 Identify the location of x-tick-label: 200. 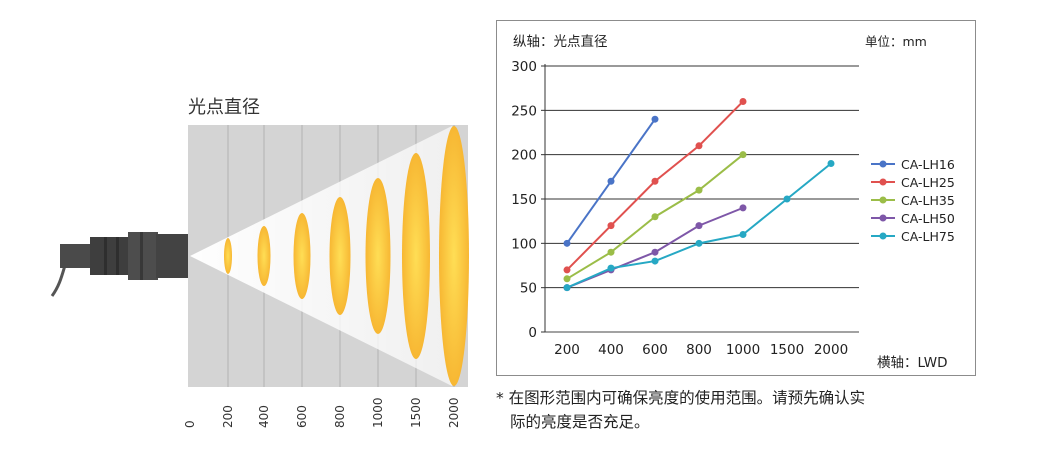
(567, 350).